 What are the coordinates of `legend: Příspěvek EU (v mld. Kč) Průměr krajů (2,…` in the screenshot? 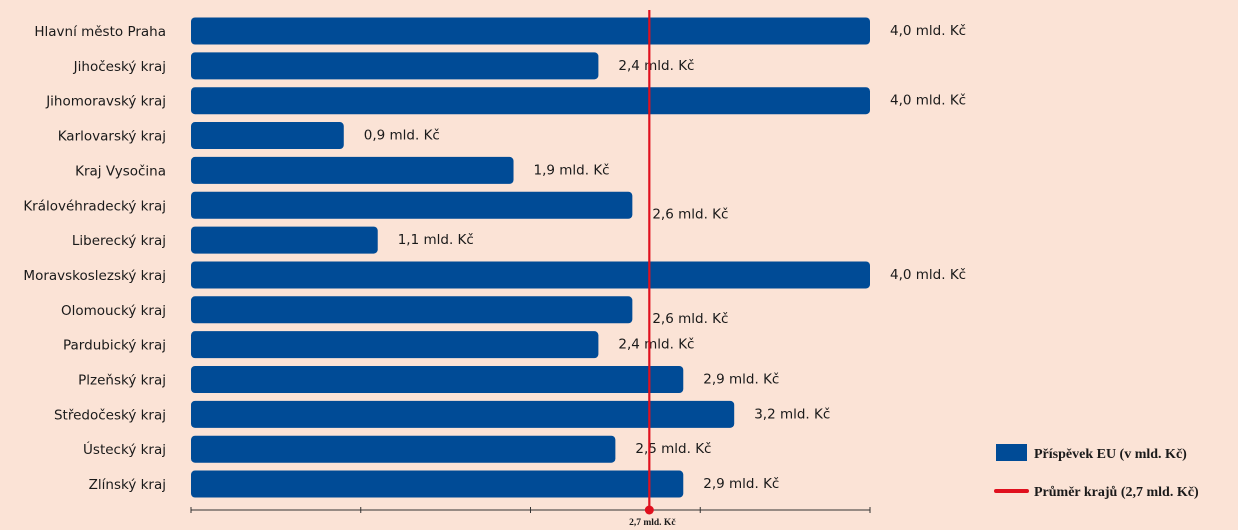 It's located at (1096, 472).